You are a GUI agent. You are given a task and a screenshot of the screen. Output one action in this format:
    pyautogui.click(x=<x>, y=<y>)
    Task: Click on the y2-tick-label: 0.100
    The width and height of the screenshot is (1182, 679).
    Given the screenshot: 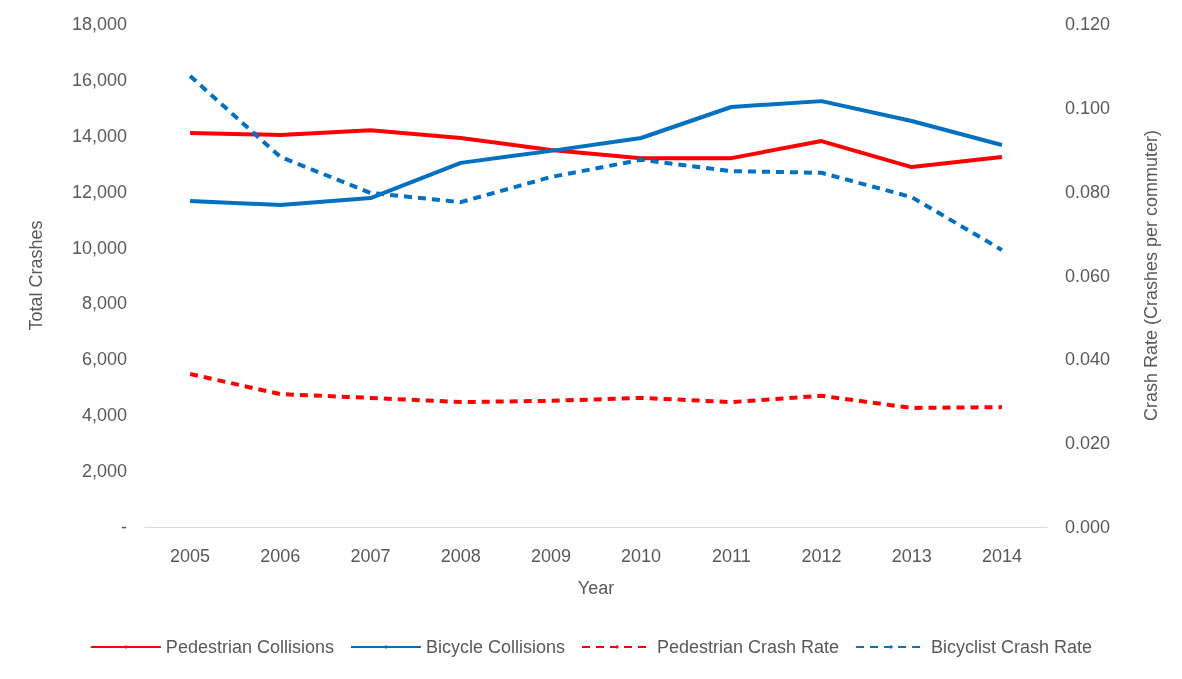 What is the action you would take?
    pyautogui.click(x=1088, y=107)
    